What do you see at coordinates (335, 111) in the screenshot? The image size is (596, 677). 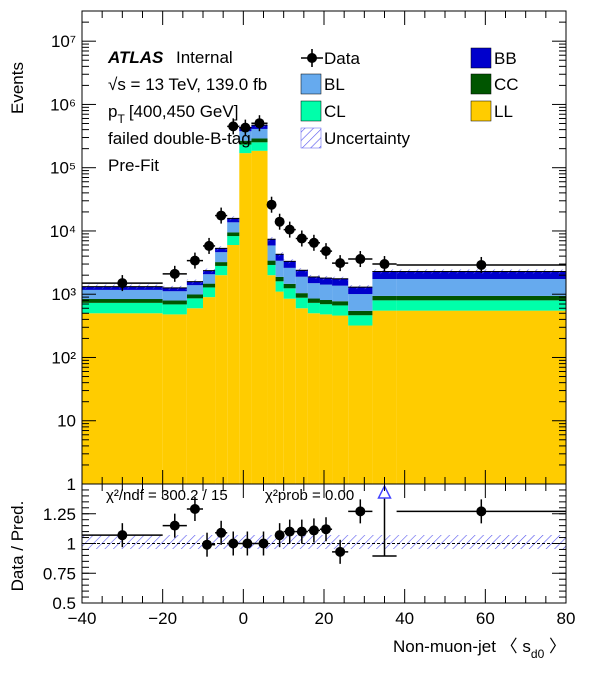 I see `legend-cl-label: CL` at bounding box center [335, 111].